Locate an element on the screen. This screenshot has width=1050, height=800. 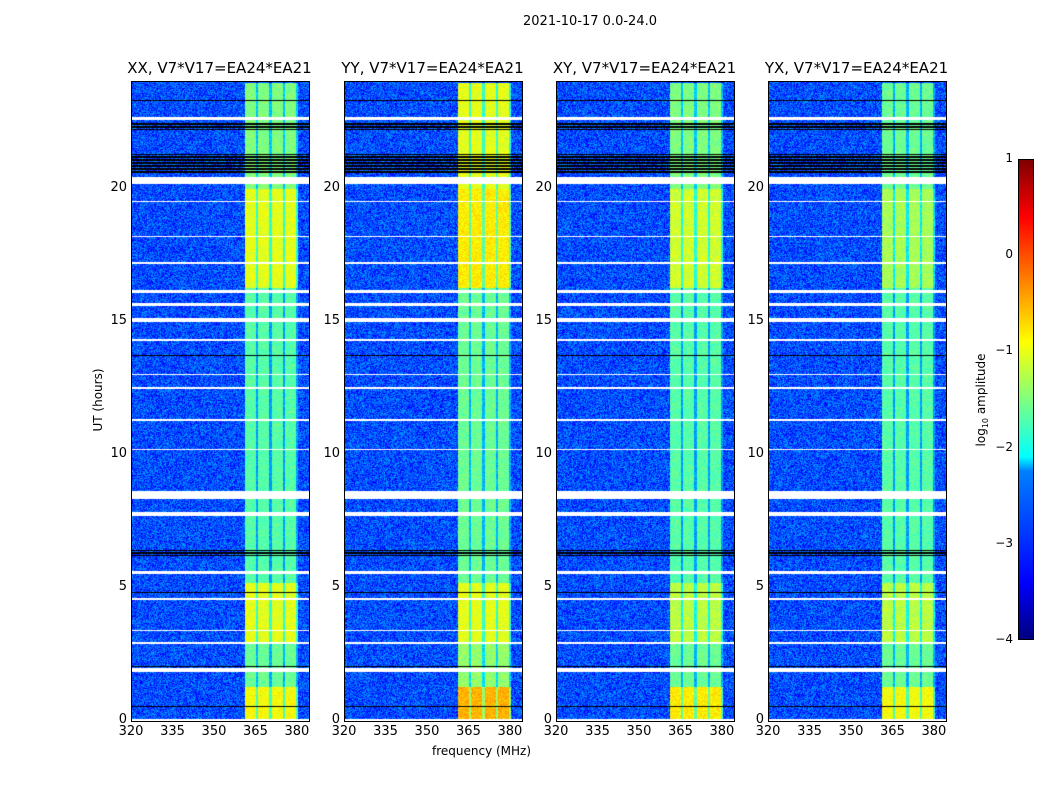
colorbar-tick-label: −2 is located at coordinates (1004, 446).